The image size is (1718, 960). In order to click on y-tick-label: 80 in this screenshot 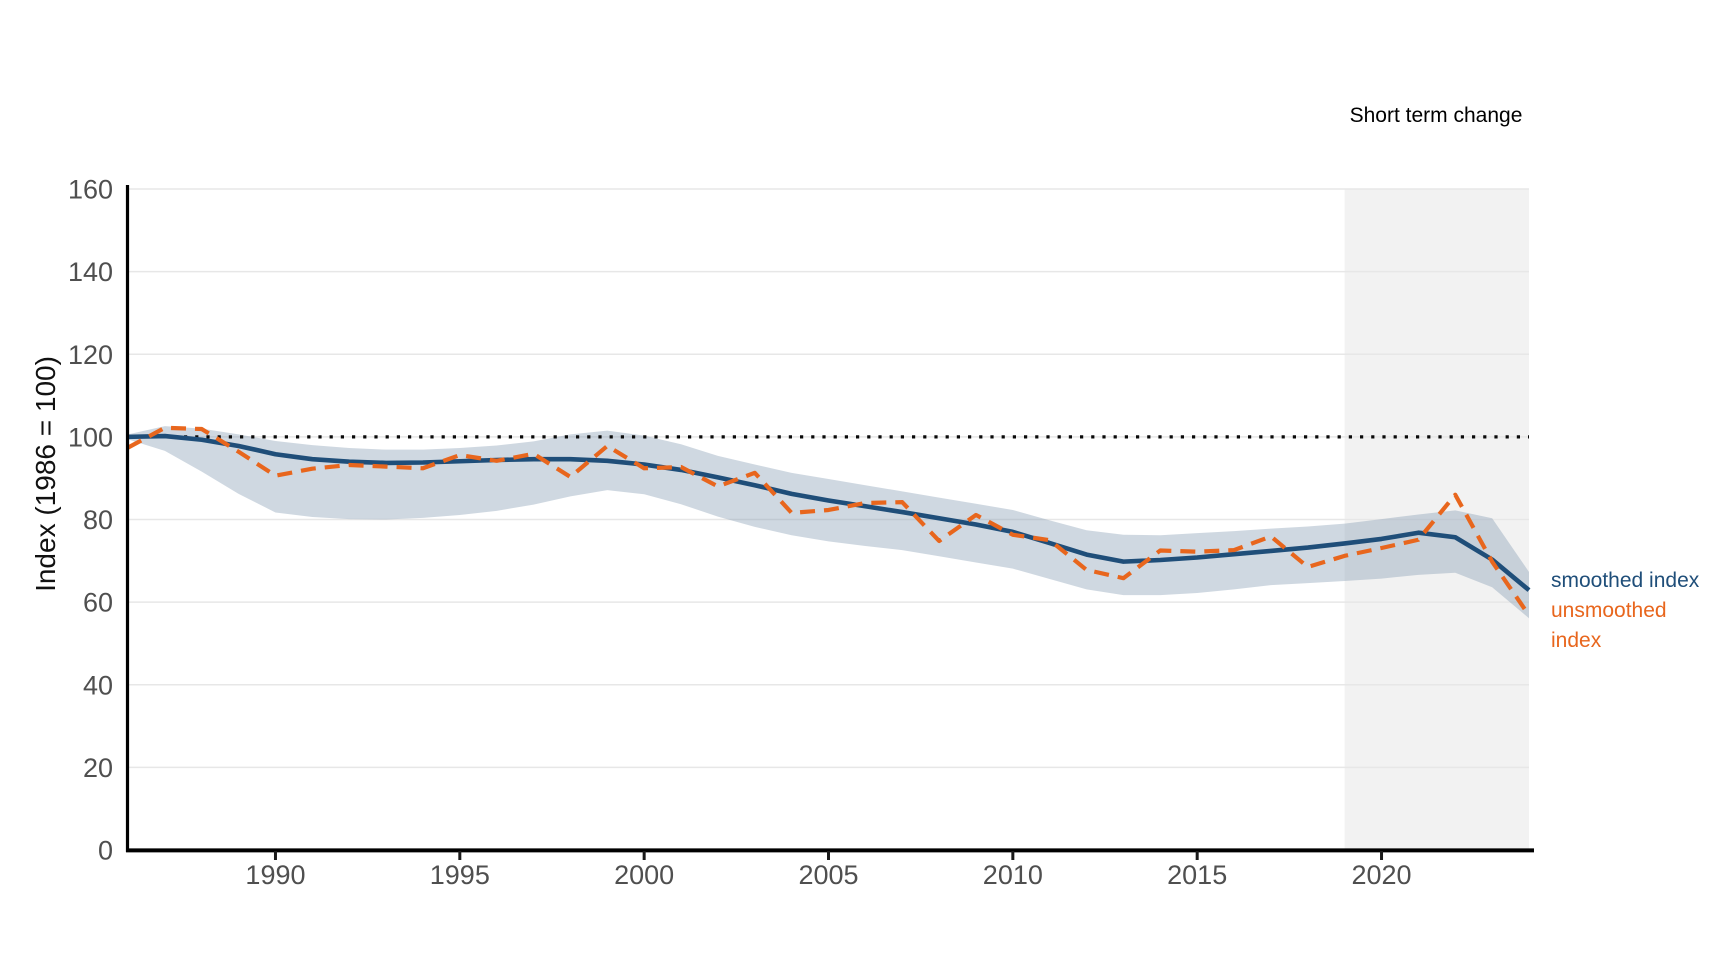, I will do `click(98, 520)`.